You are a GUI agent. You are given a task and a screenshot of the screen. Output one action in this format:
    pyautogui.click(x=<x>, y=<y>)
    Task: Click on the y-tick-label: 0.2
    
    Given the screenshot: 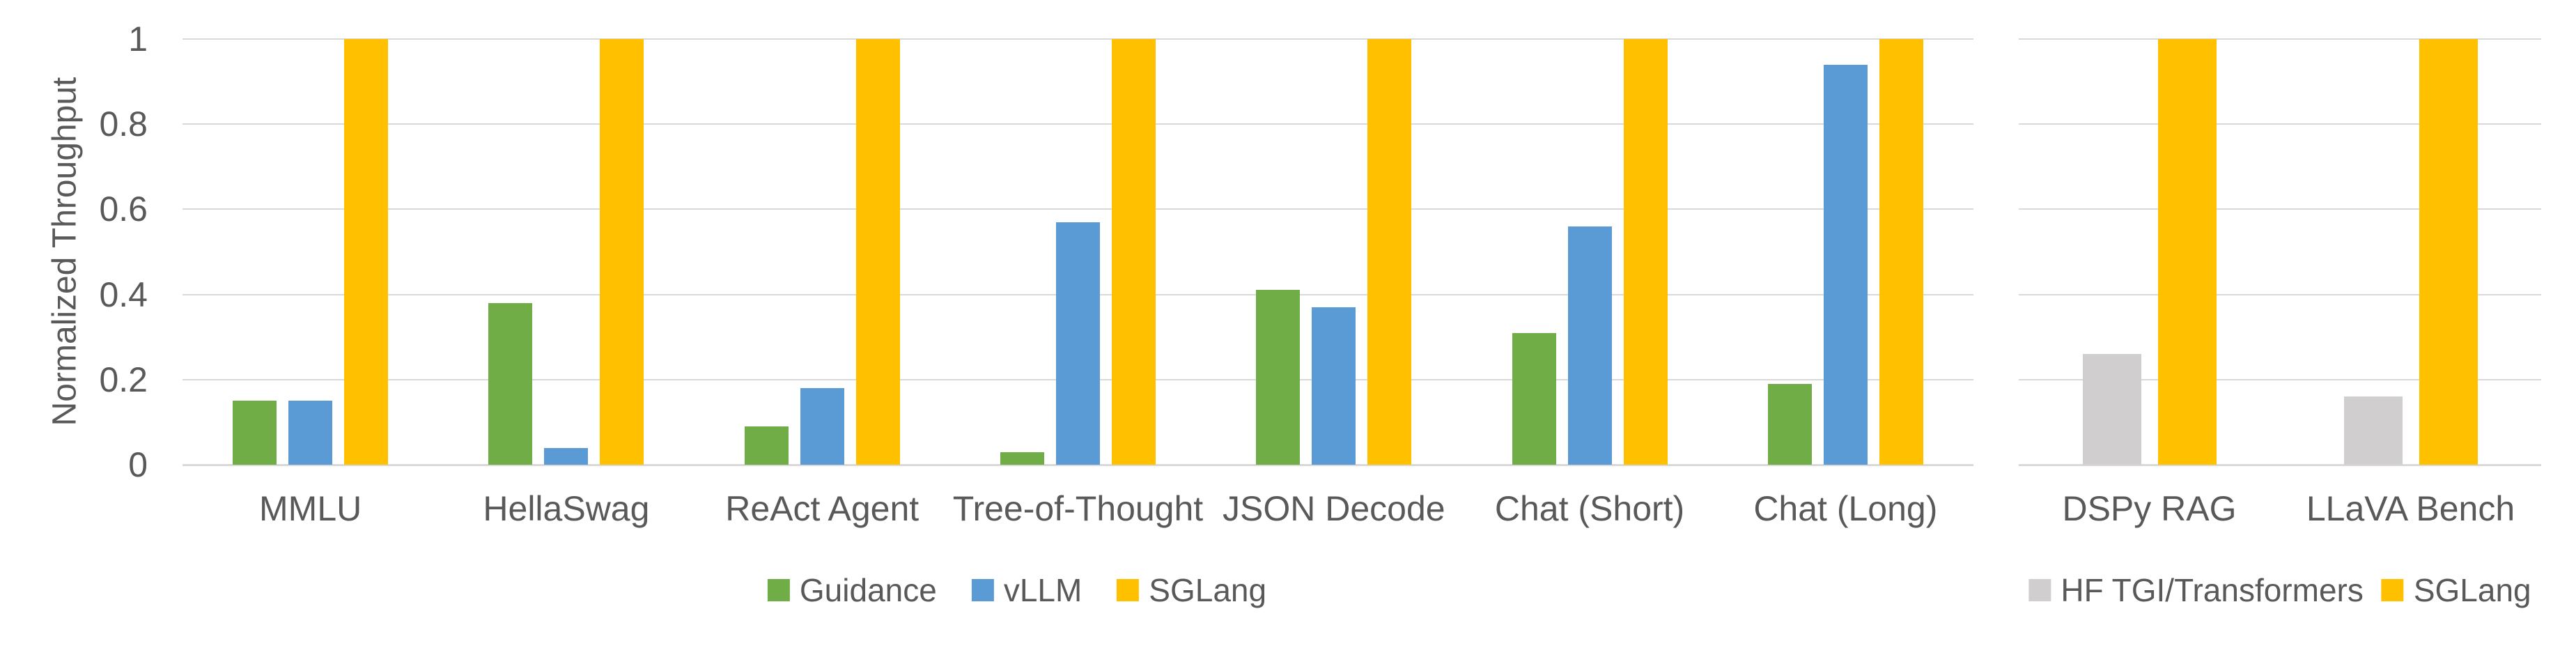 What is the action you would take?
    pyautogui.click(x=123, y=379)
    